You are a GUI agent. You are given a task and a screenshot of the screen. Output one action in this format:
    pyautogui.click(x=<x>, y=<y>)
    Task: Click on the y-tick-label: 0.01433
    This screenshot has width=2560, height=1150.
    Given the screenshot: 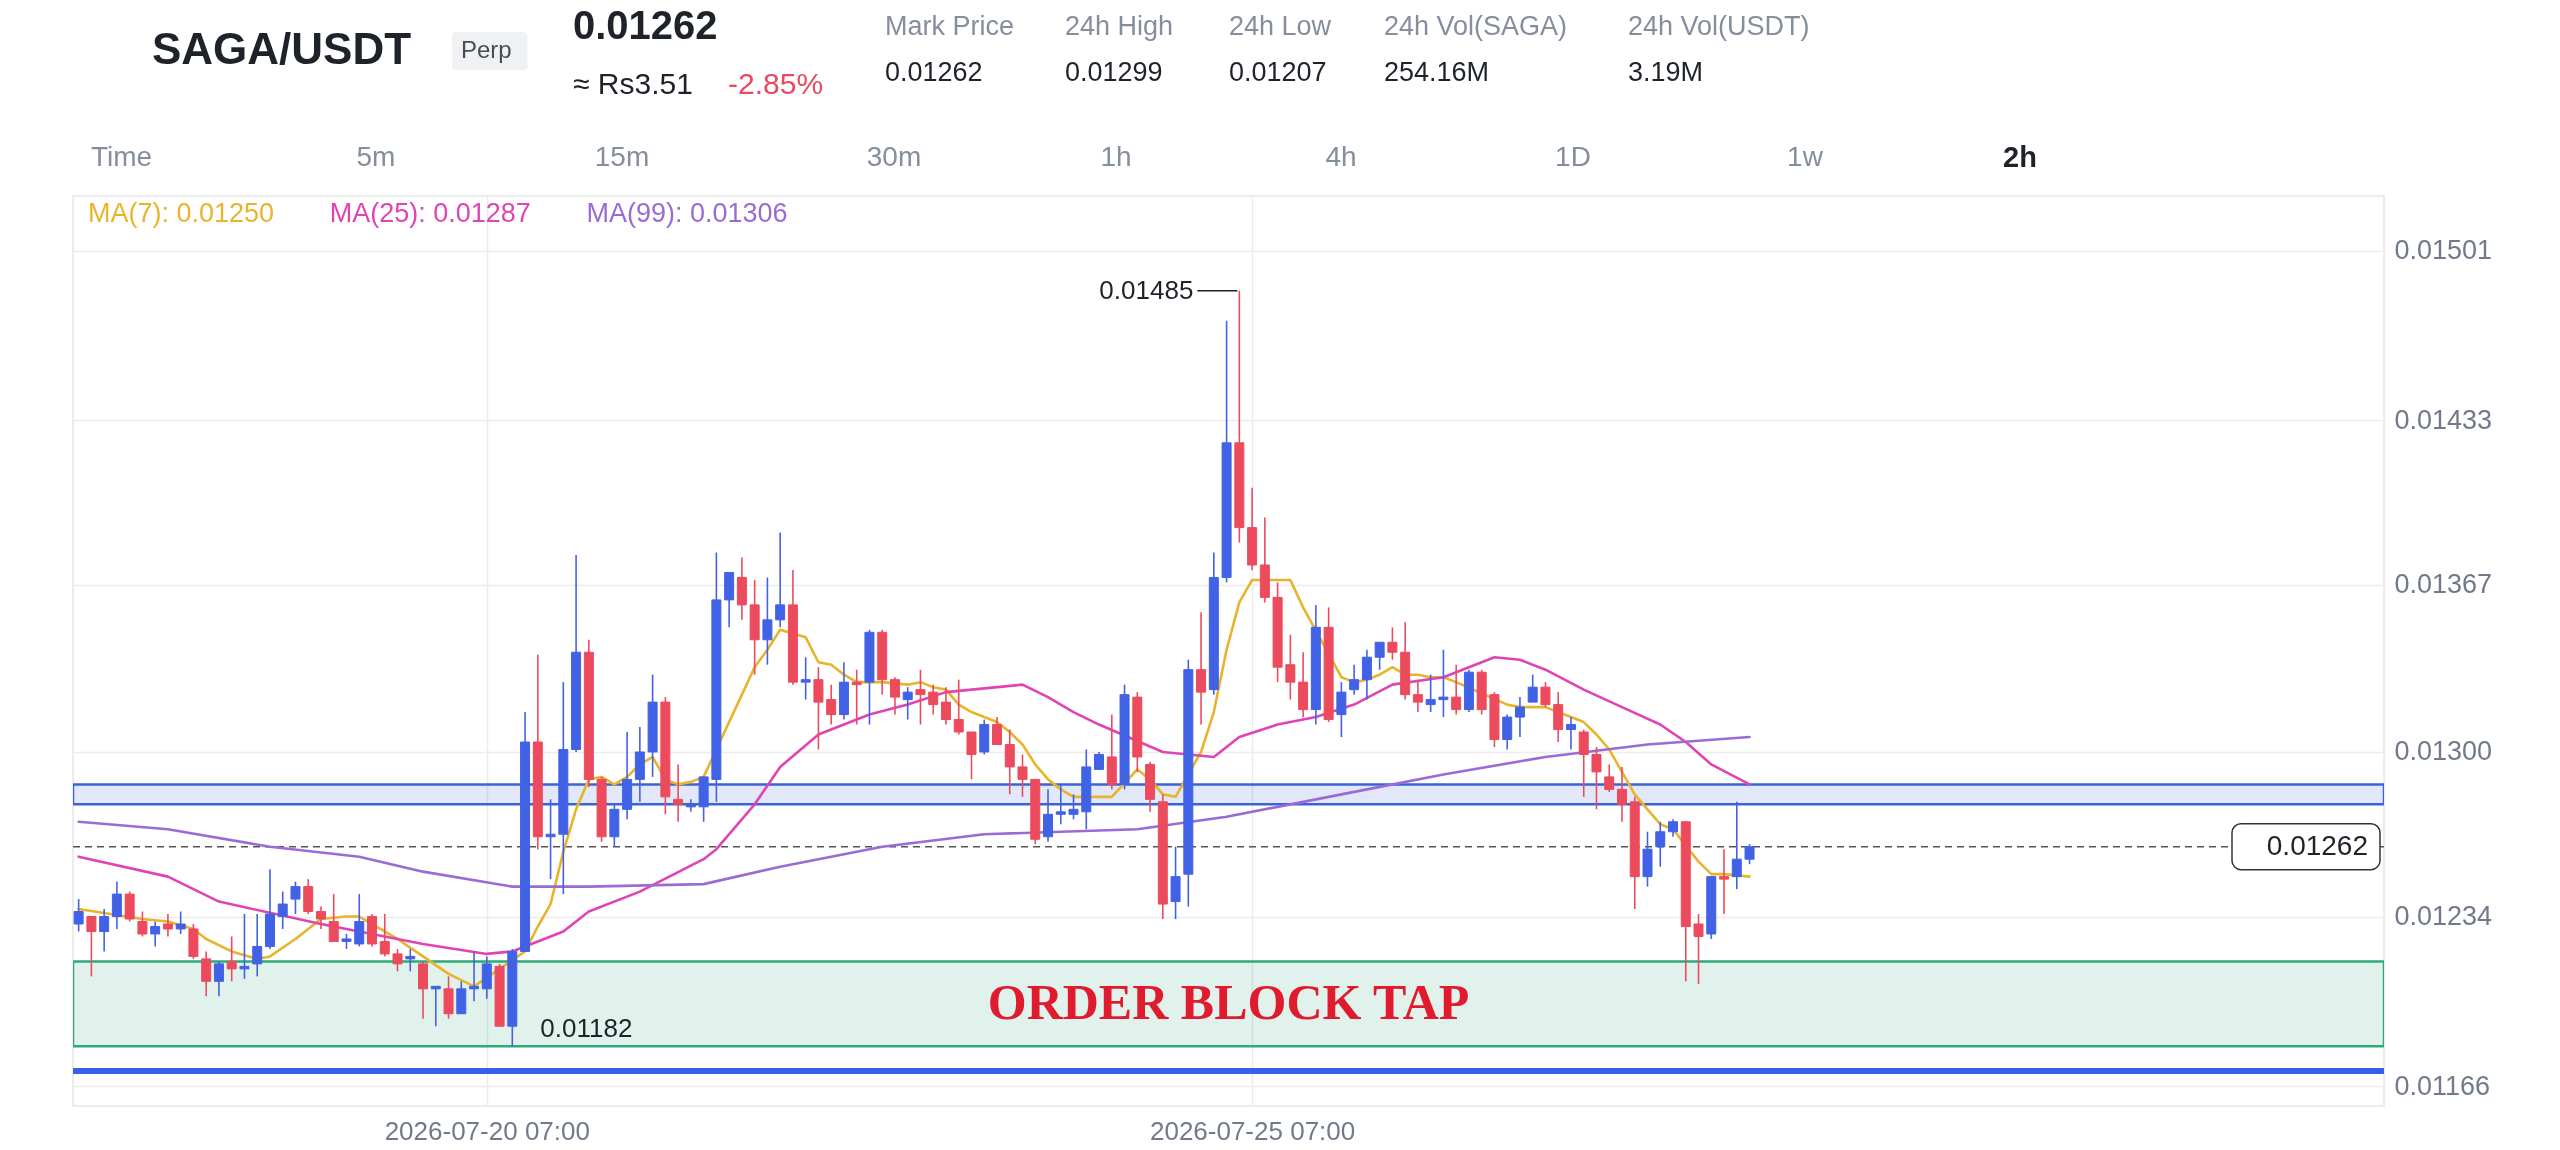 What is the action you would take?
    pyautogui.click(x=2443, y=419)
    